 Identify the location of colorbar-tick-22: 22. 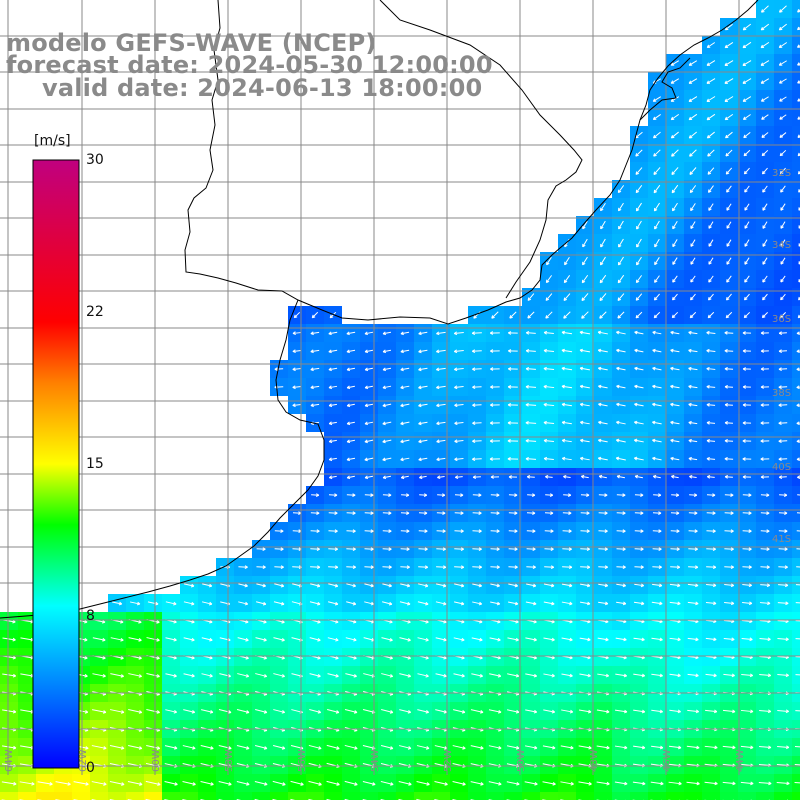
(95, 312).